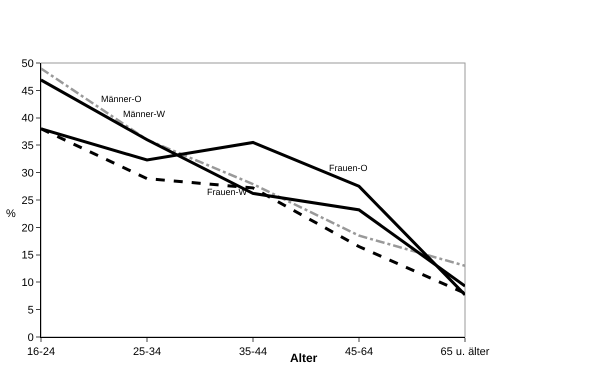 Image resolution: width=603 pixels, height=376 pixels. I want to click on x-tick-label: 25-34, so click(147, 352).